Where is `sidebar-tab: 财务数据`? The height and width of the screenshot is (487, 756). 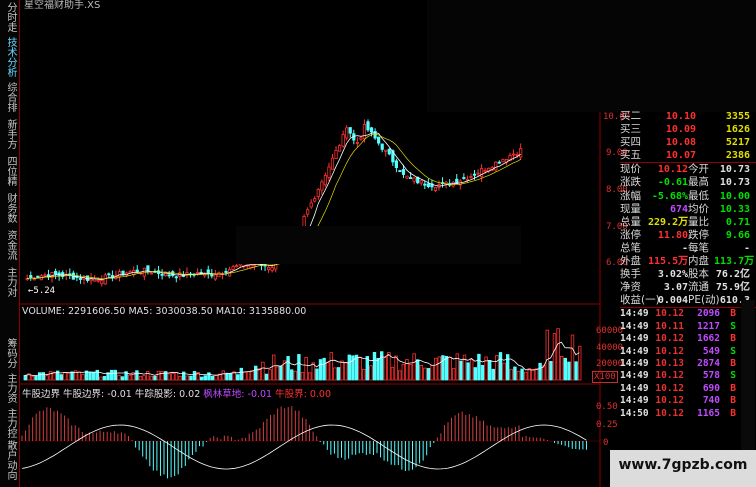
sidebar-tab: 财务数据 is located at coordinates (10, 208).